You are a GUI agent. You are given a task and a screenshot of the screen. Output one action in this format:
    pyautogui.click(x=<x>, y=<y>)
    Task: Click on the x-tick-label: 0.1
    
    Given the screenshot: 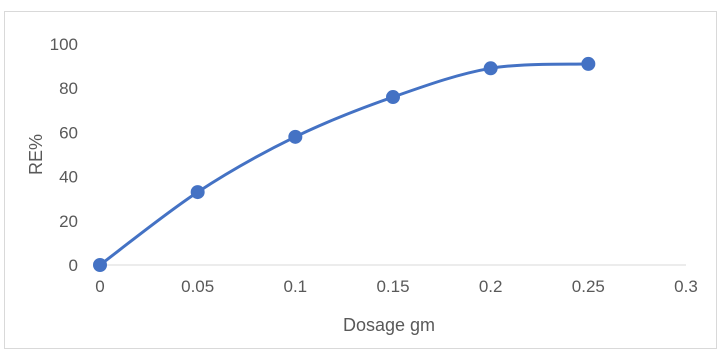 What is the action you would take?
    pyautogui.click(x=296, y=286)
    